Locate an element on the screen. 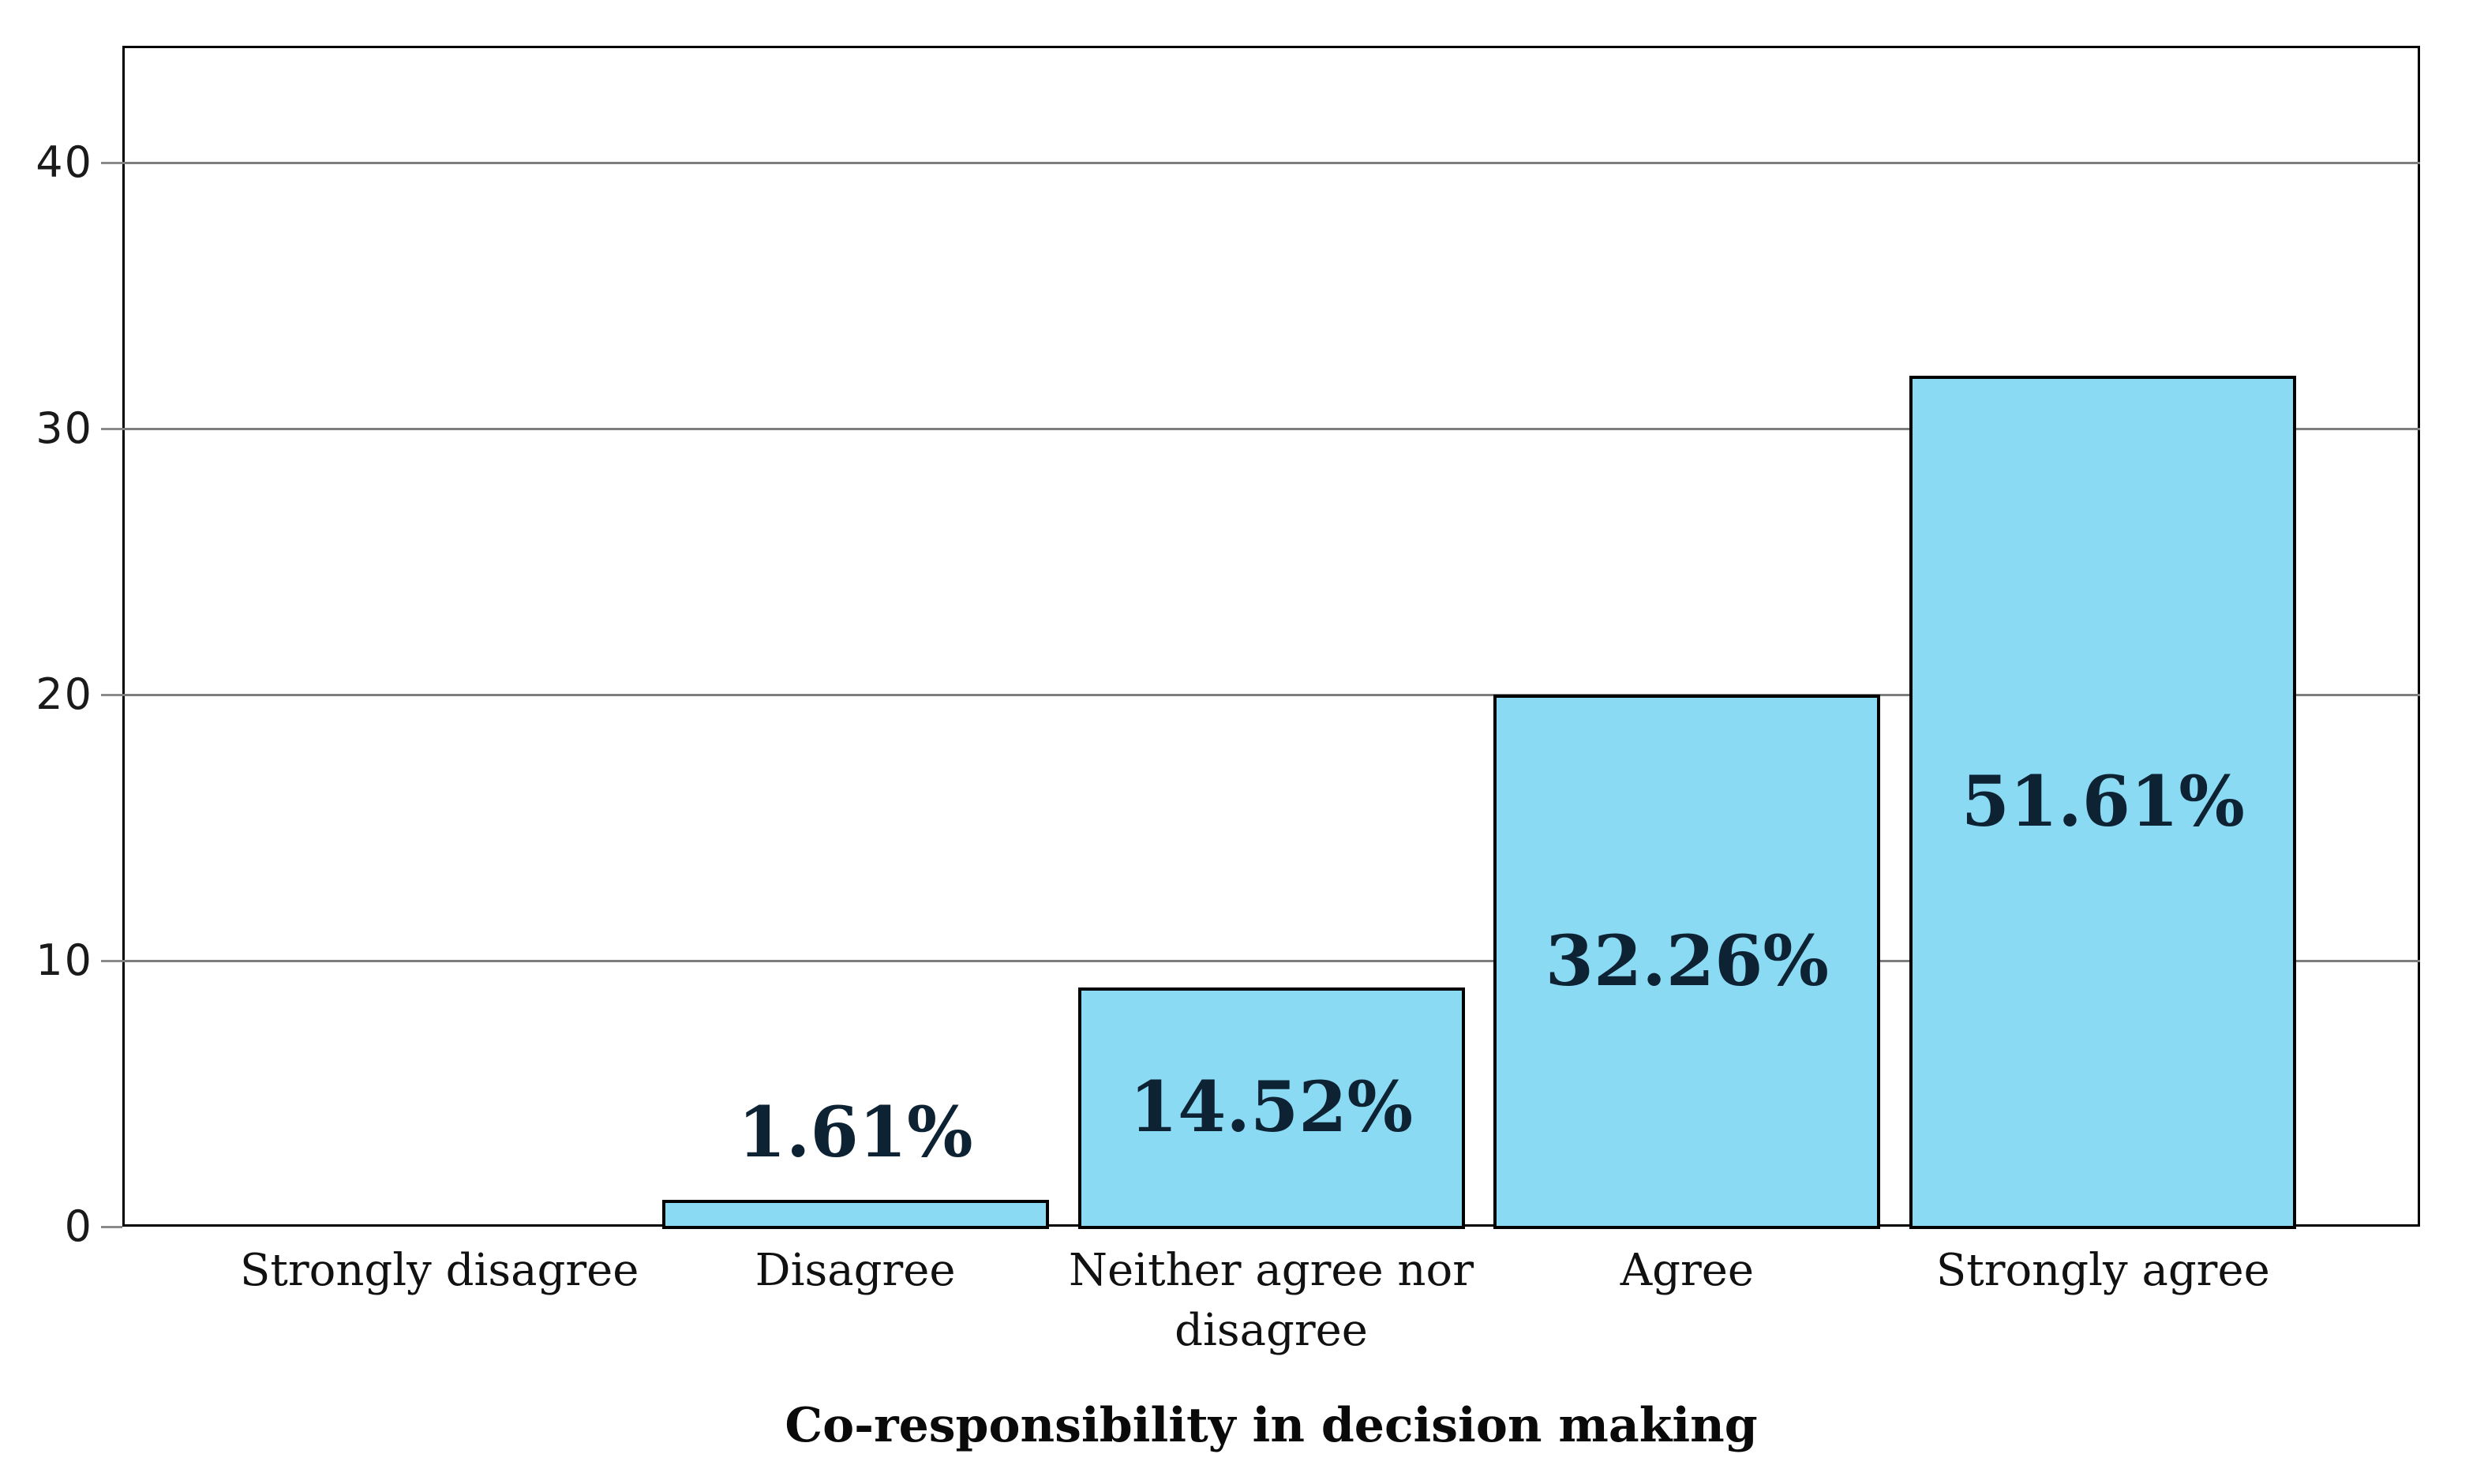 This screenshot has width=2469, height=1484. x-tick-label-strongly-agree: Strongly agree is located at coordinates (2102, 1270).